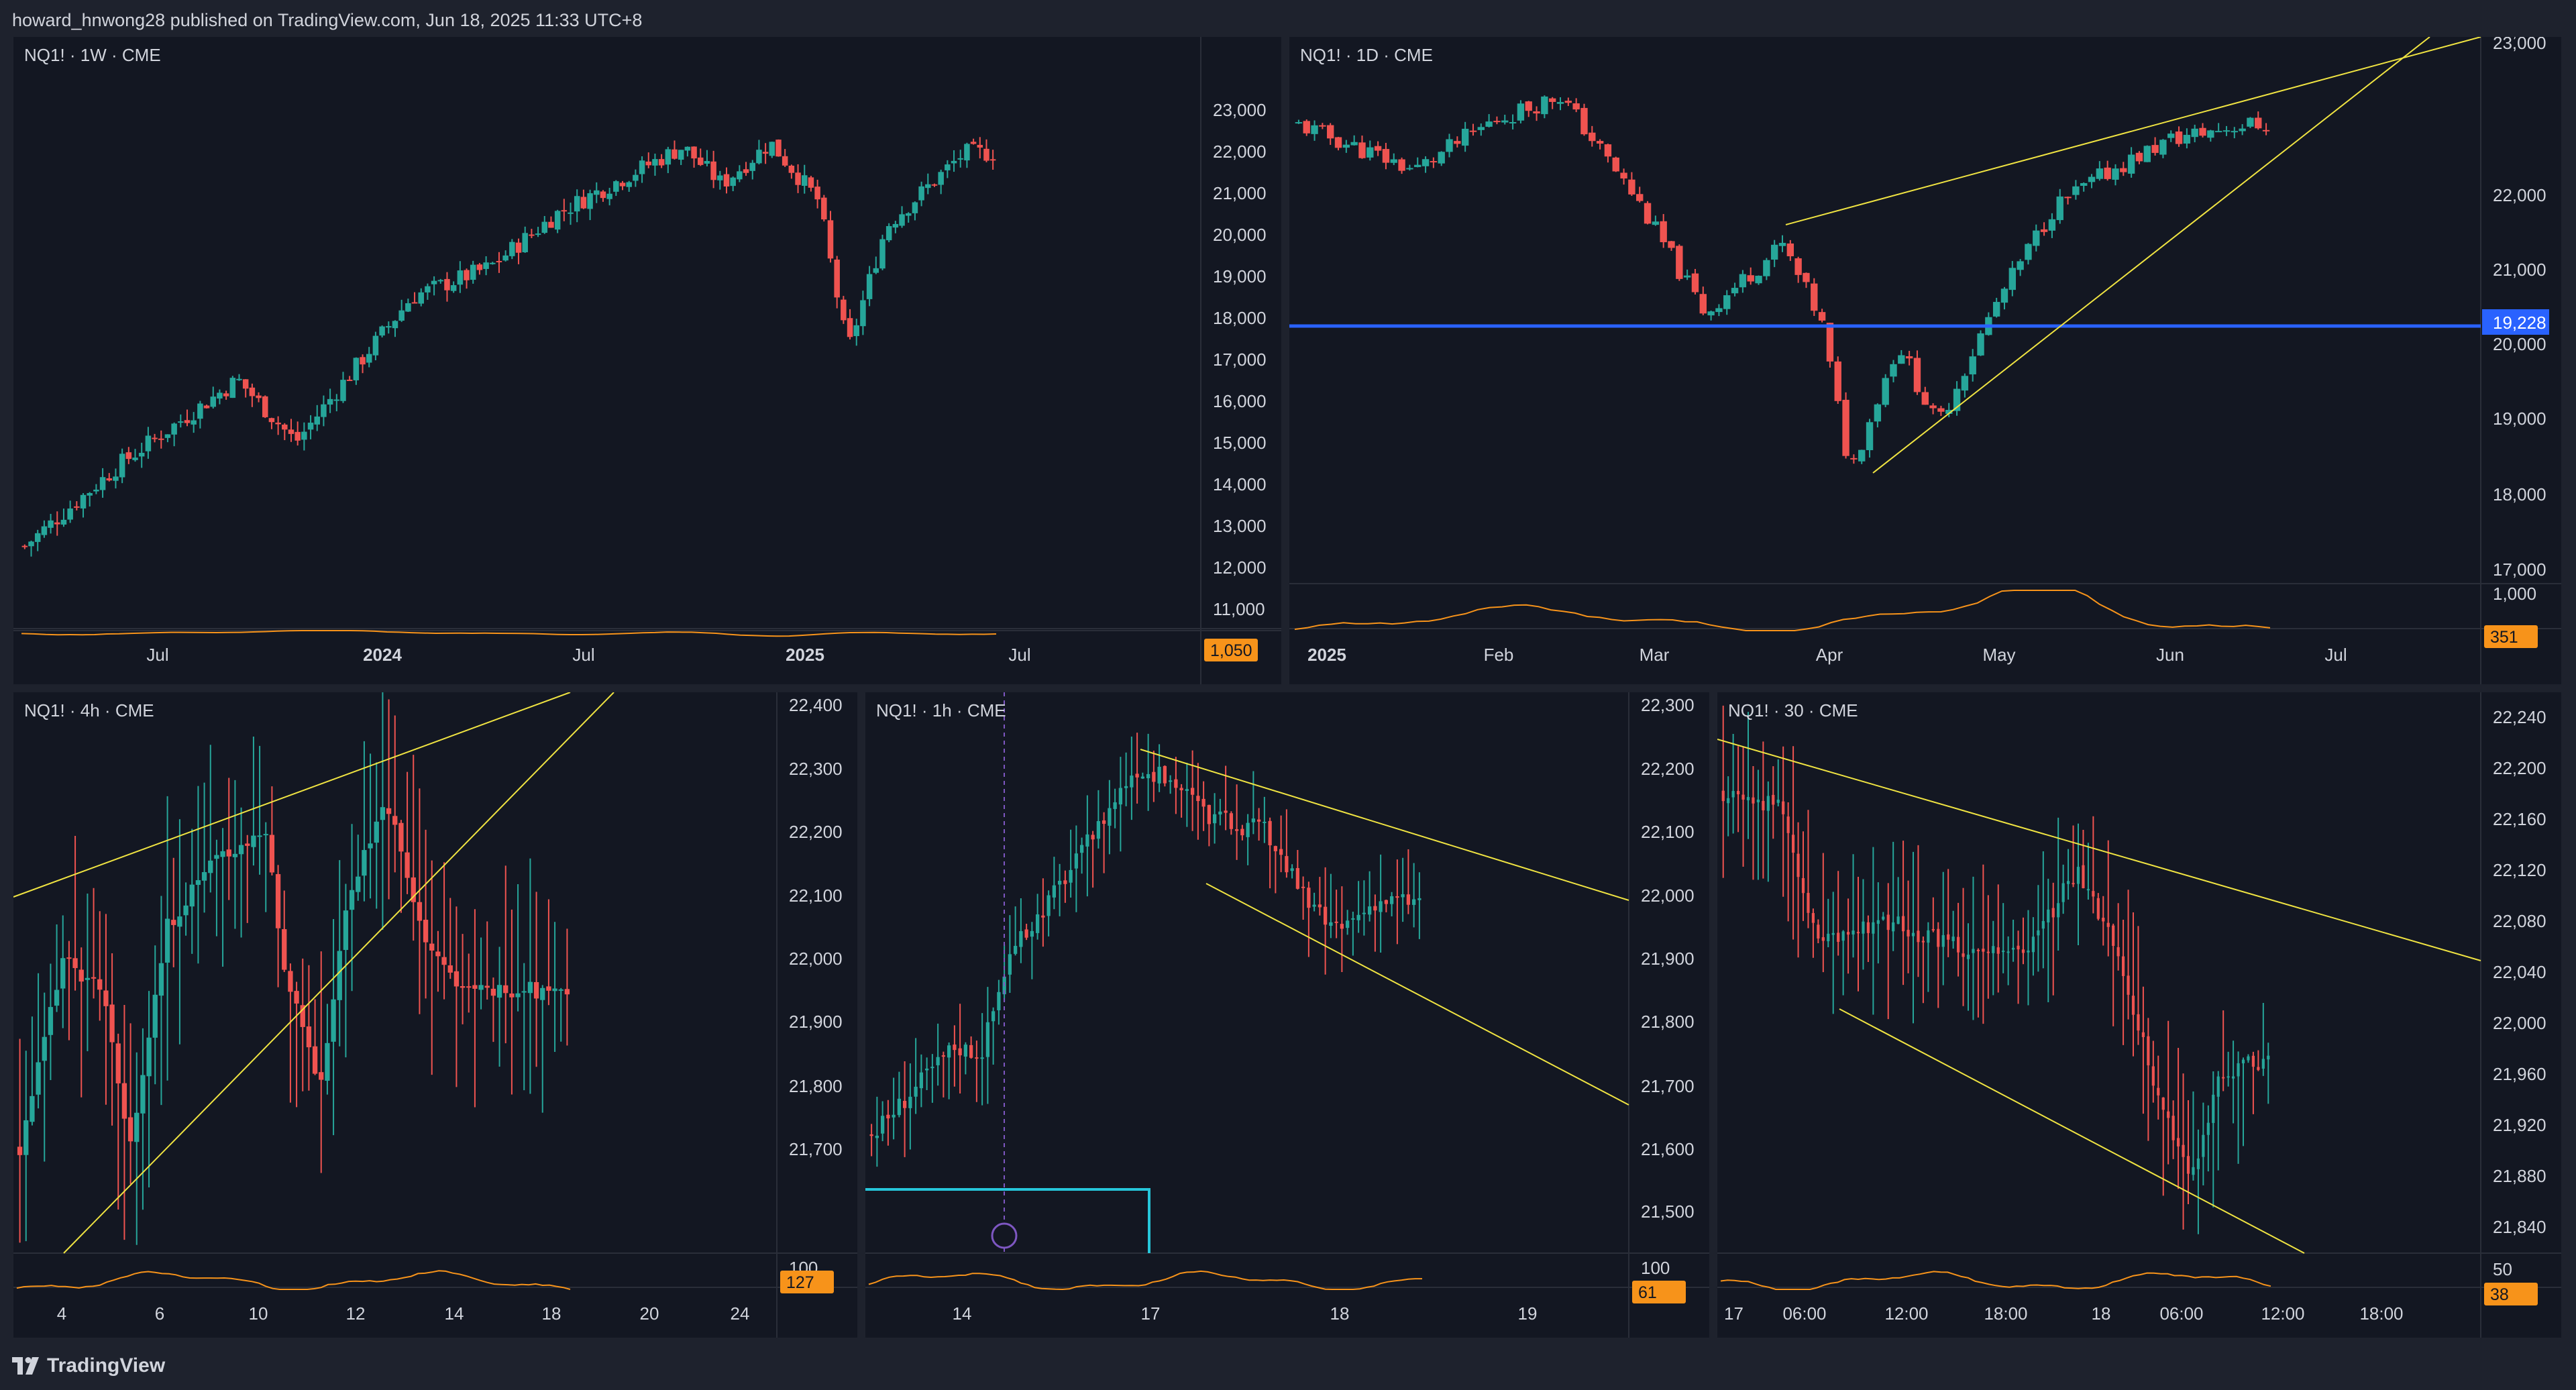  Describe the element at coordinates (649, 1313) in the screenshot. I see `time-tick-label: 20` at that location.